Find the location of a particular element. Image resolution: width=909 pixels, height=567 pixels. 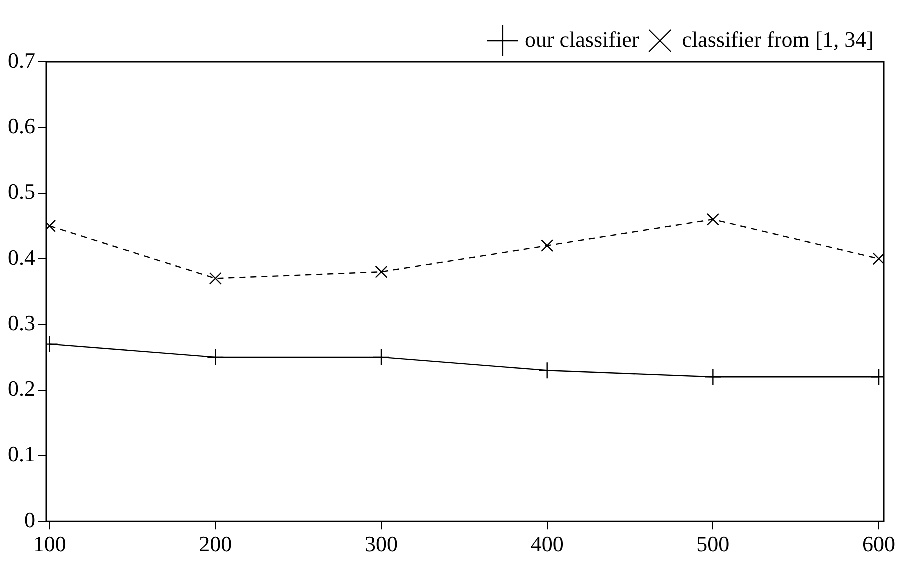

y-tick-label: 0.3 is located at coordinates (22, 323).